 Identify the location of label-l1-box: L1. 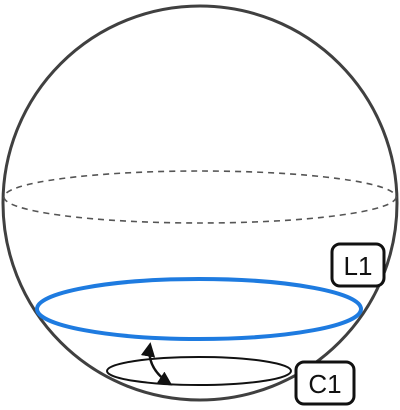
(358, 265).